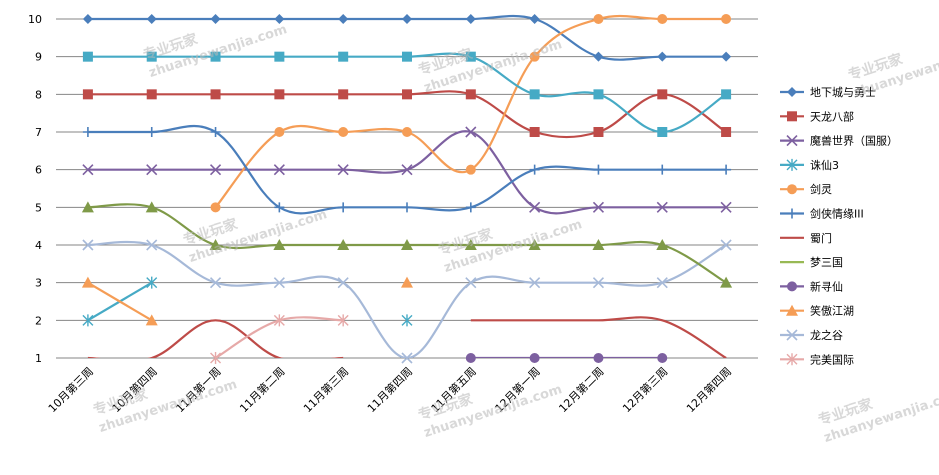  What do you see at coordinates (35, 19) in the screenshot?
I see `y-tick-label: 10` at bounding box center [35, 19].